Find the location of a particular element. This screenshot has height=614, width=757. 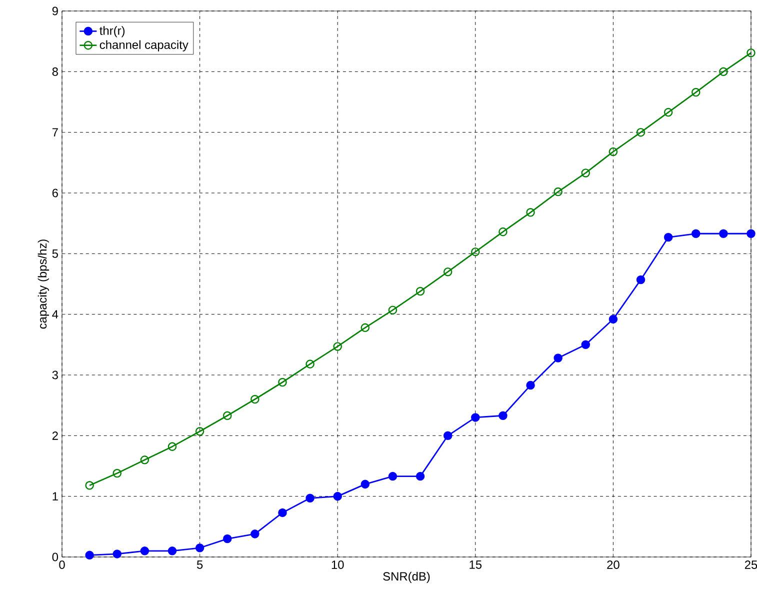

x-tick-label: 0 is located at coordinates (62, 564).